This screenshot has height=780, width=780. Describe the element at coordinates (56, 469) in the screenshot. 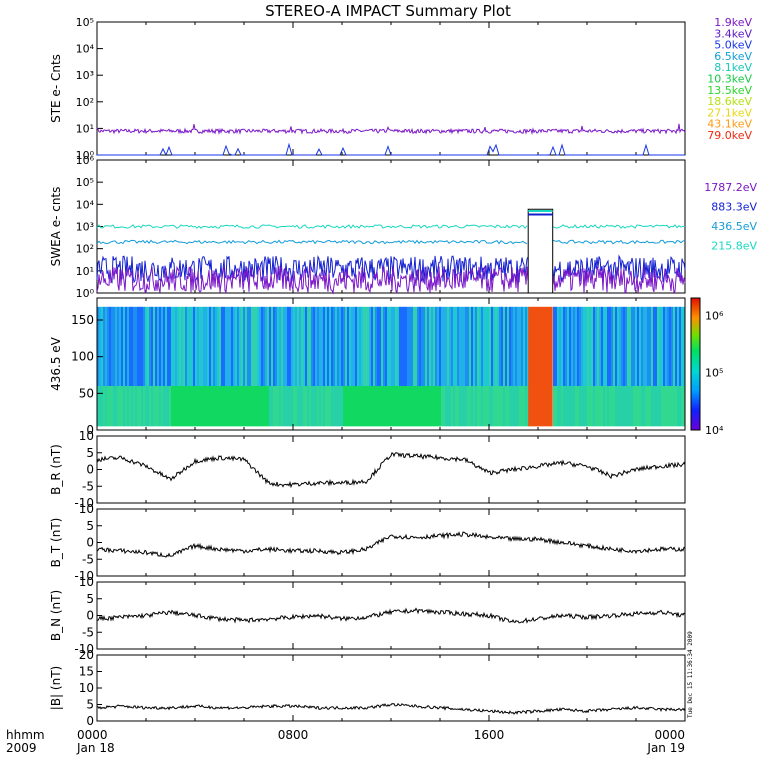

I see `b-ylabel: B_R (nT)` at that location.